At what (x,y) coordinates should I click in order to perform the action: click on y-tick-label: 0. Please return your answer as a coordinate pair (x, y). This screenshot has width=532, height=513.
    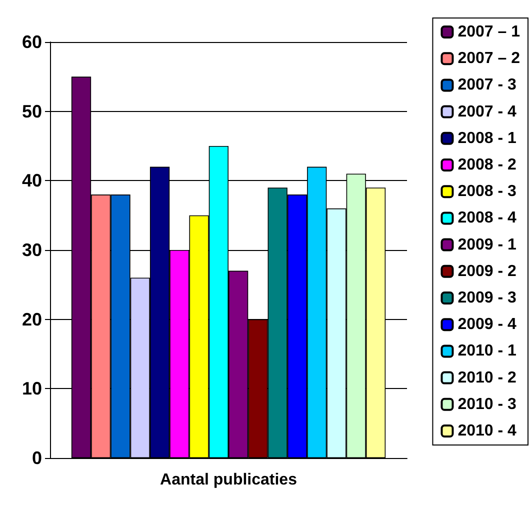
    Looking at the image, I should click on (37, 458).